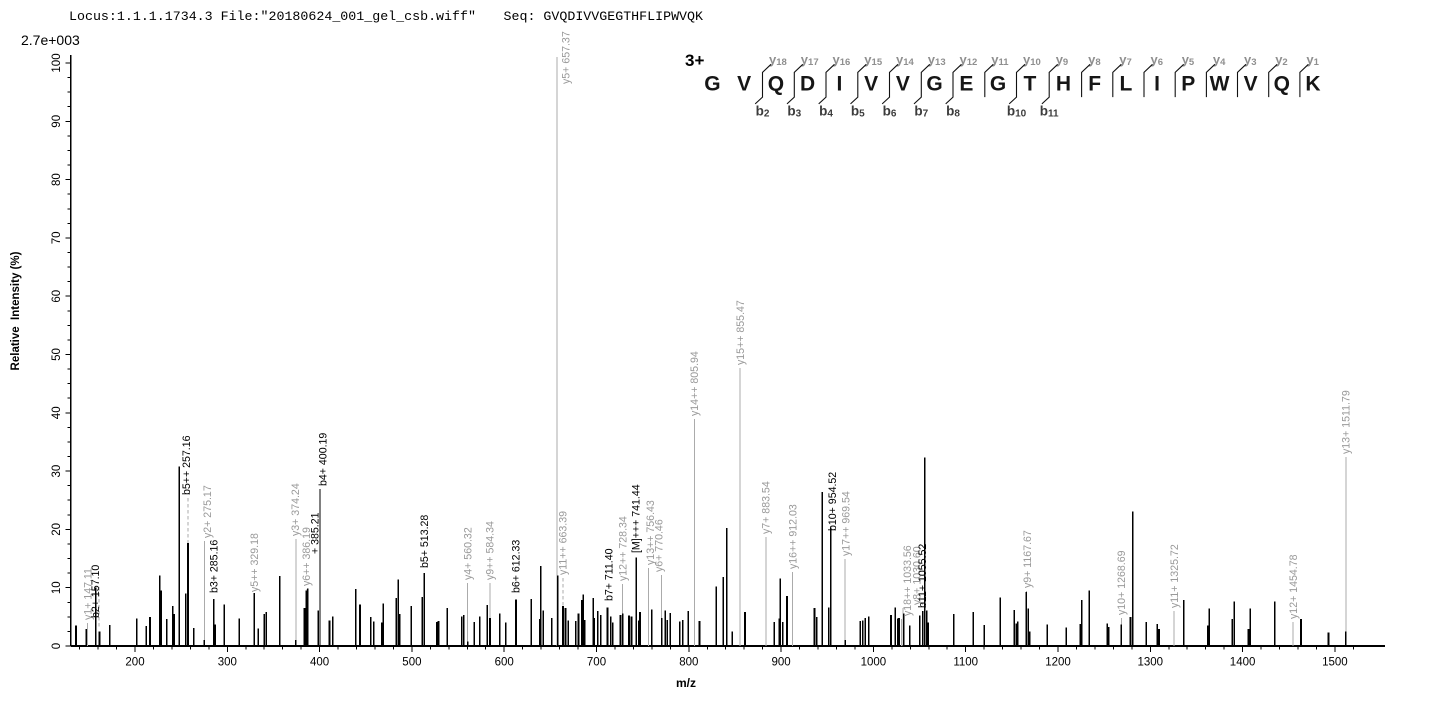  What do you see at coordinates (307, 556) in the screenshot?
I see `svg-text: y6++ 386.19` at bounding box center [307, 556].